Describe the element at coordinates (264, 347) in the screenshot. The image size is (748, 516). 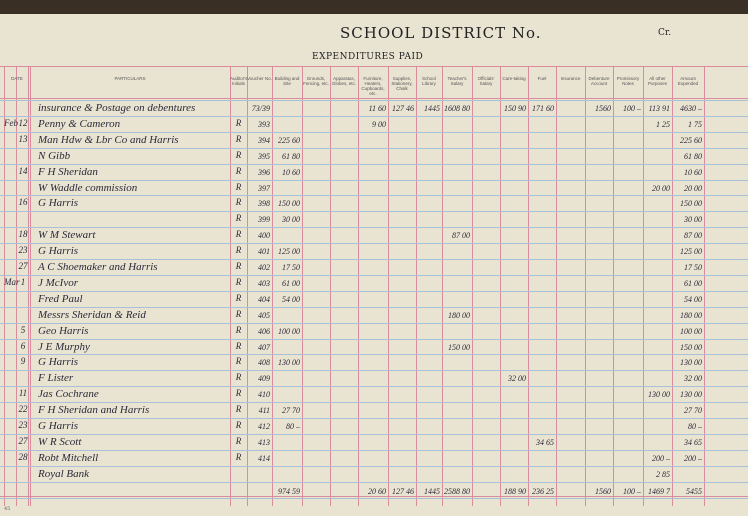
I see `amount: 407` at that location.